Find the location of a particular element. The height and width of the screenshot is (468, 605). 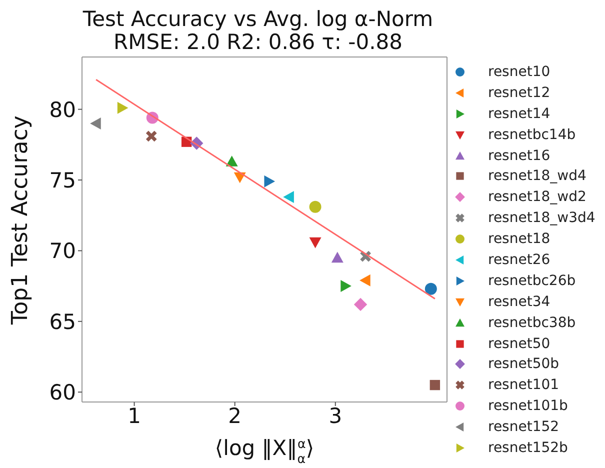

legend-label: resnet18_w3d4 is located at coordinates (542, 218).